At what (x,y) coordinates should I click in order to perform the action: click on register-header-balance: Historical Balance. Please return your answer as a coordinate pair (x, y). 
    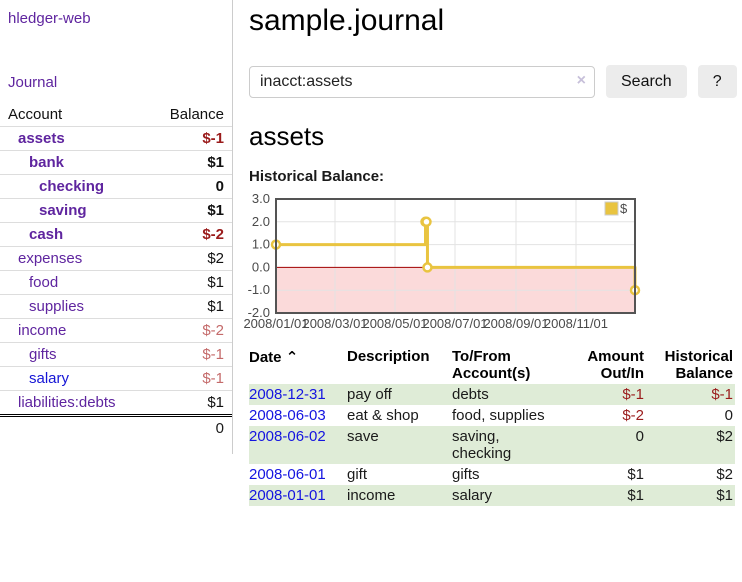
    Looking at the image, I should click on (698, 365).